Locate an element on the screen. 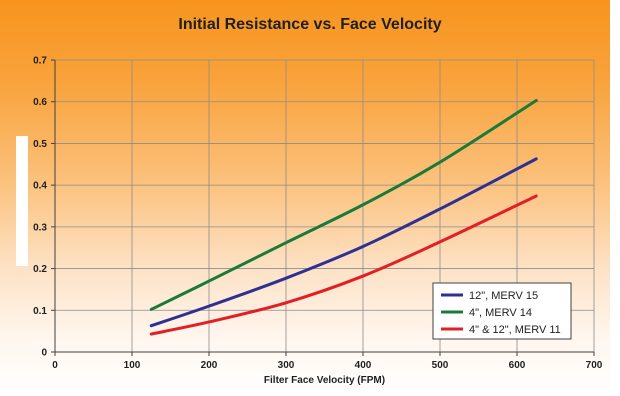 The height and width of the screenshot is (396, 620). x-tick-label: 0 is located at coordinates (55, 365).